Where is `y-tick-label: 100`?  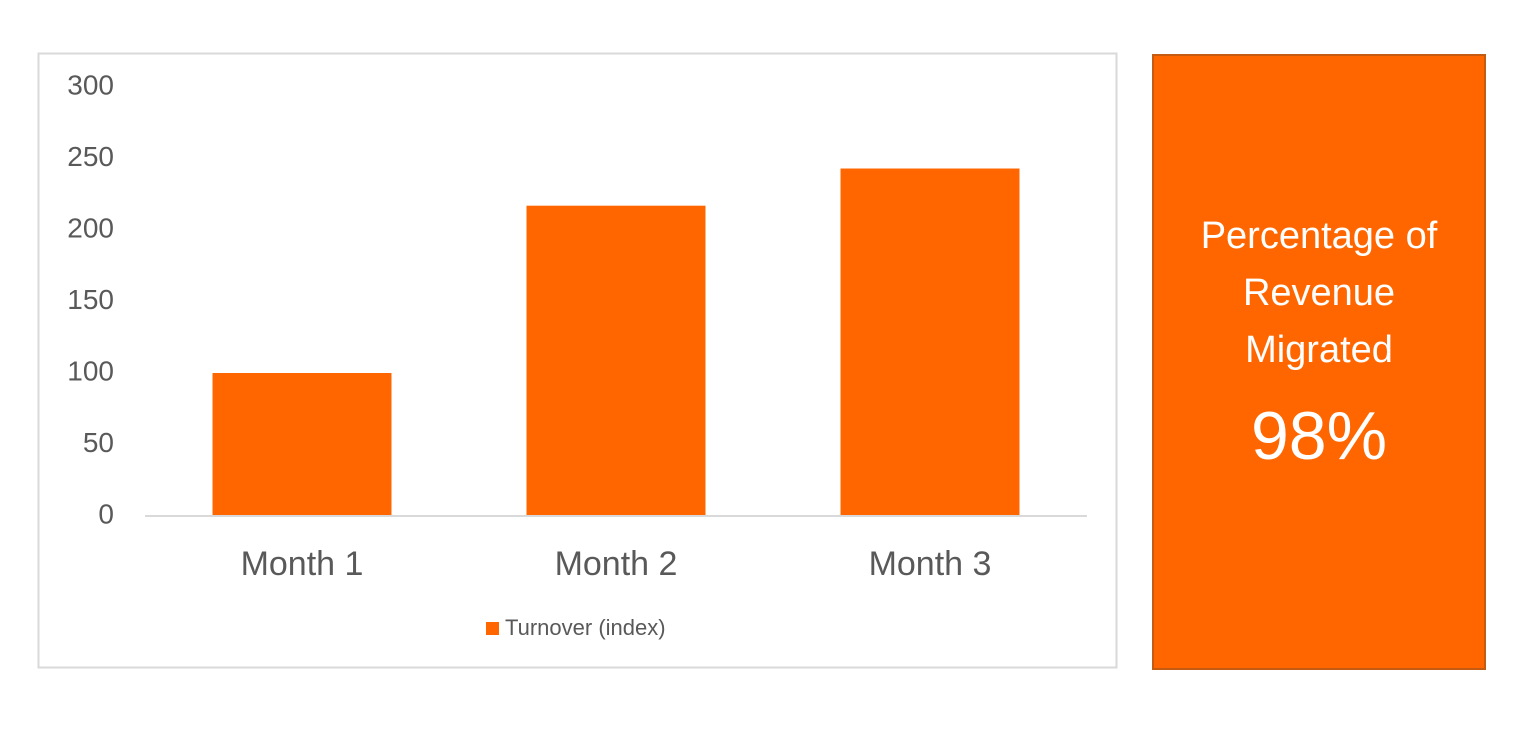 y-tick-label: 100 is located at coordinates (90, 370).